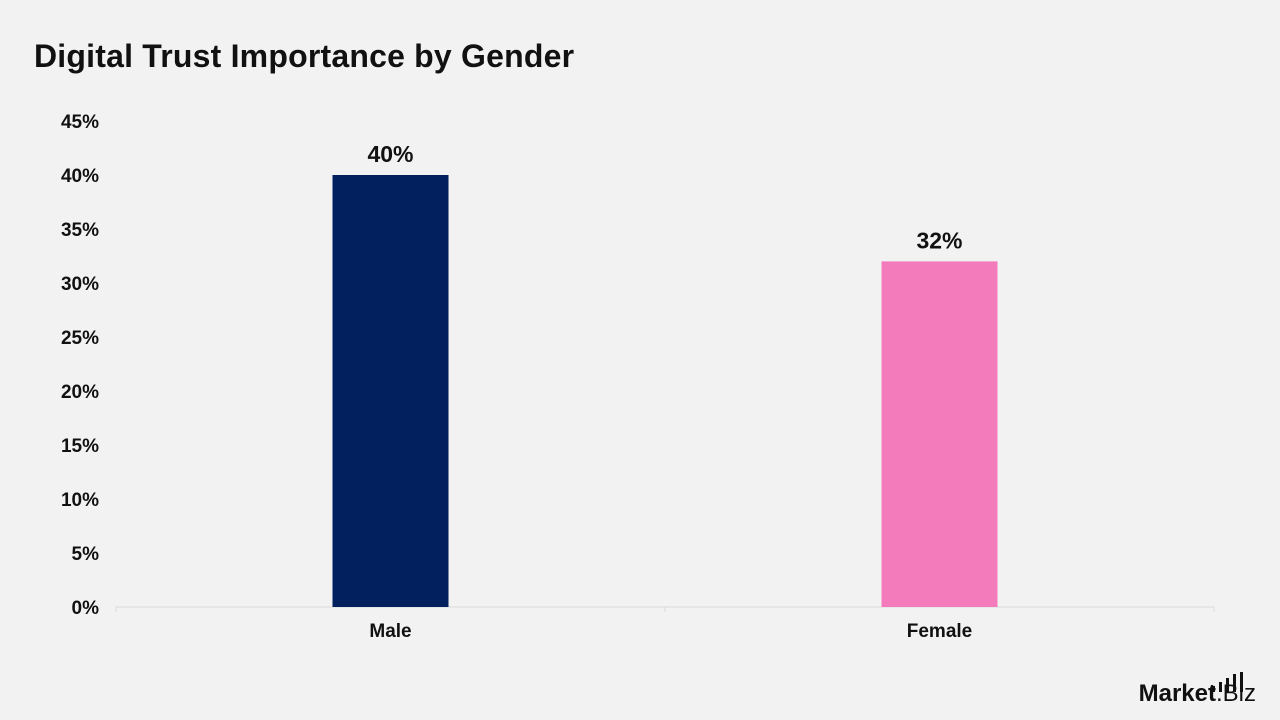 The image size is (1280, 720). What do you see at coordinates (86, 608) in the screenshot?
I see `y-tick-label: 0%` at bounding box center [86, 608].